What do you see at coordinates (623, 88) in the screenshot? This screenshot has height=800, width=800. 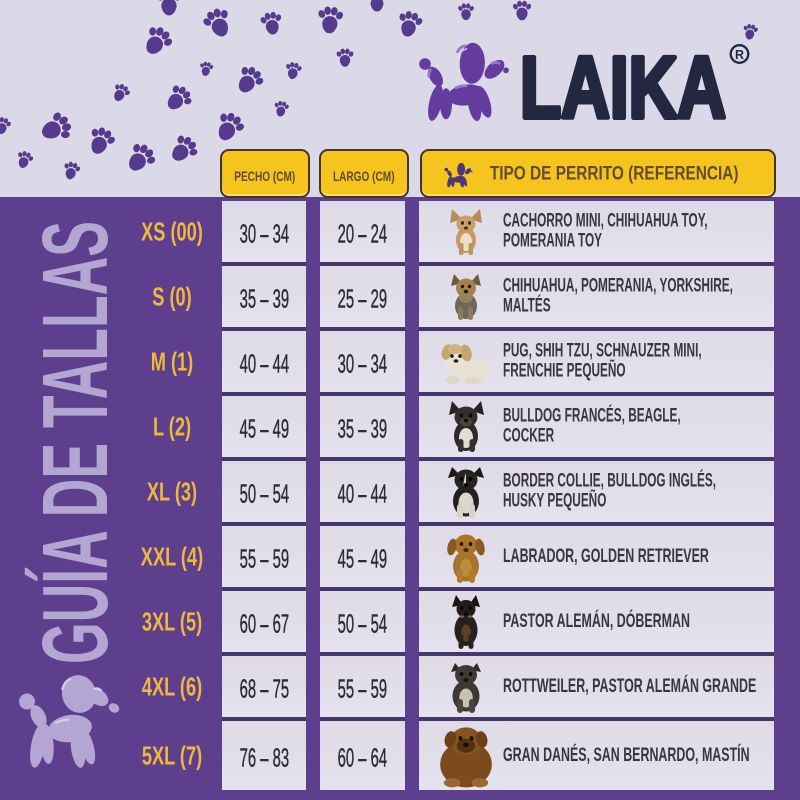 I see `svg-text: LAIKA` at bounding box center [623, 88].